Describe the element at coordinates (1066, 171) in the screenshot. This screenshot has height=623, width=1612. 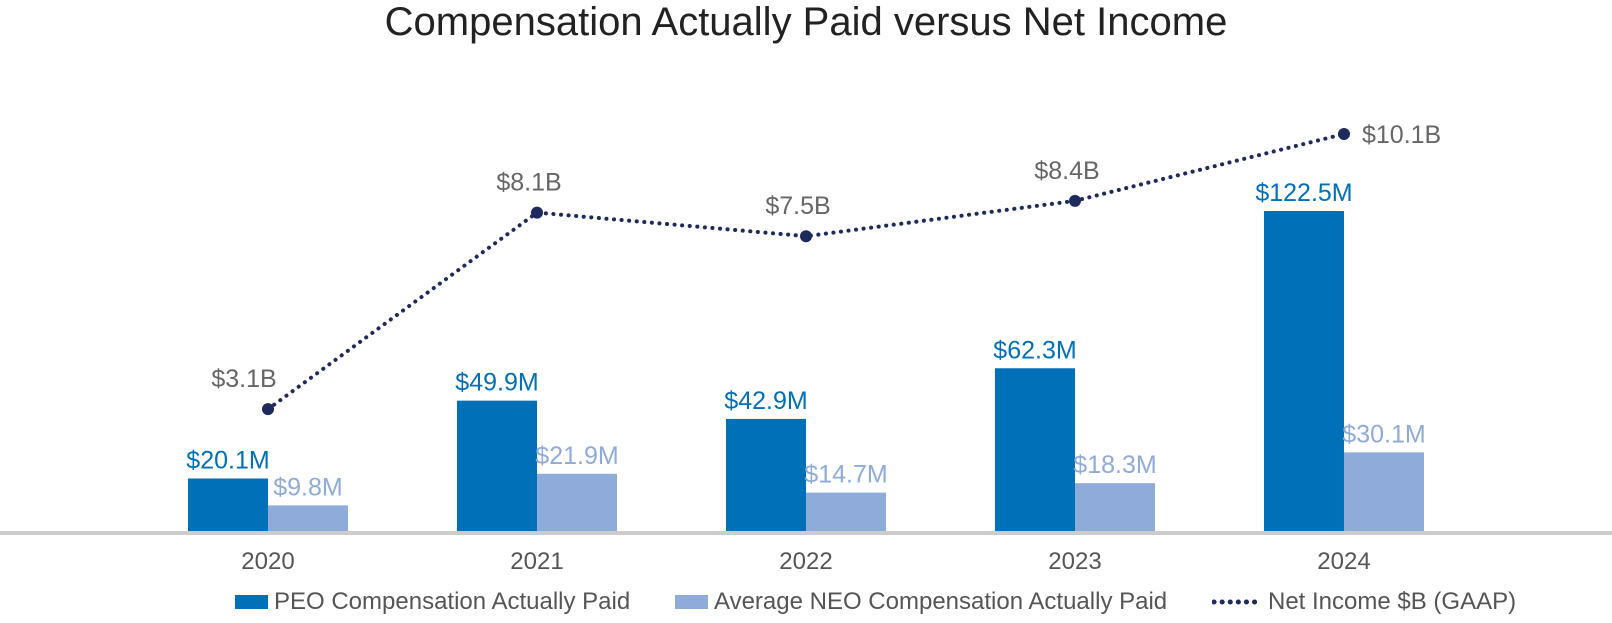
I see `label-net-income-2023: $8.4B` at that location.